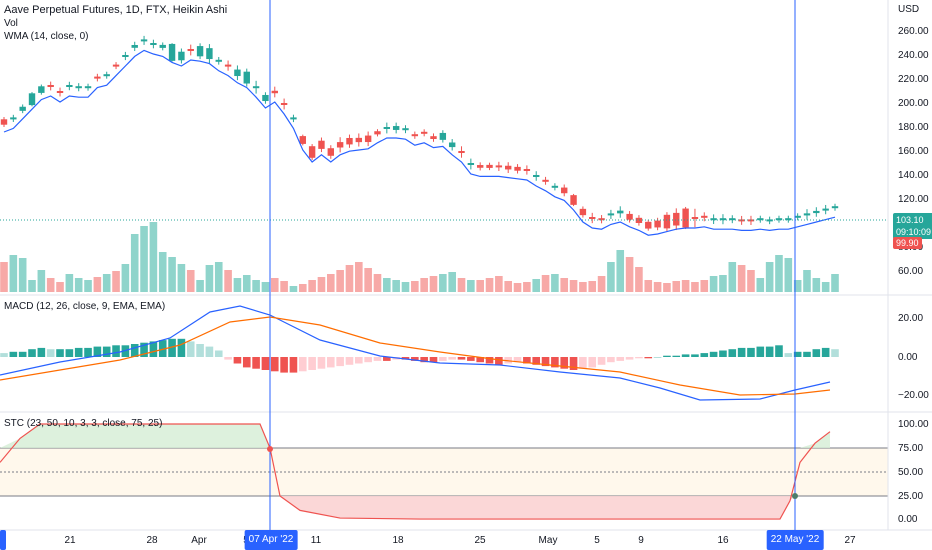 This screenshot has width=932, height=550. What do you see at coordinates (909, 9) in the screenshot?
I see `currency-label: USD` at bounding box center [909, 9].